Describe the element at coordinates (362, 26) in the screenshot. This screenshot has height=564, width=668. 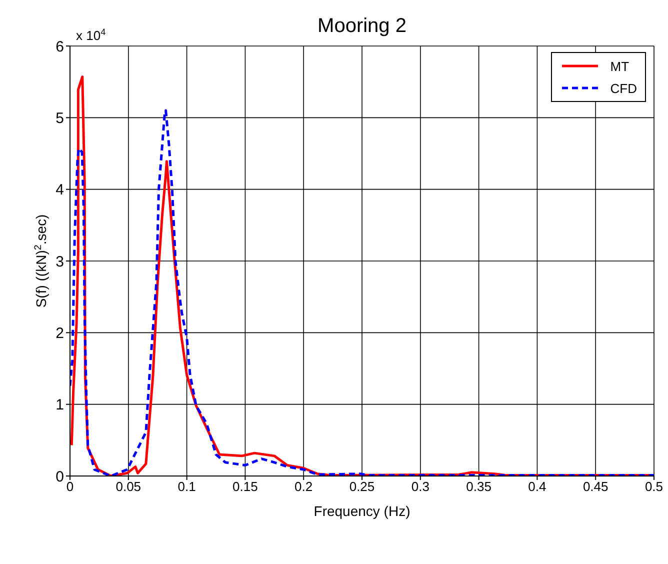
I see `chart-title: Mooring 2` at that location.